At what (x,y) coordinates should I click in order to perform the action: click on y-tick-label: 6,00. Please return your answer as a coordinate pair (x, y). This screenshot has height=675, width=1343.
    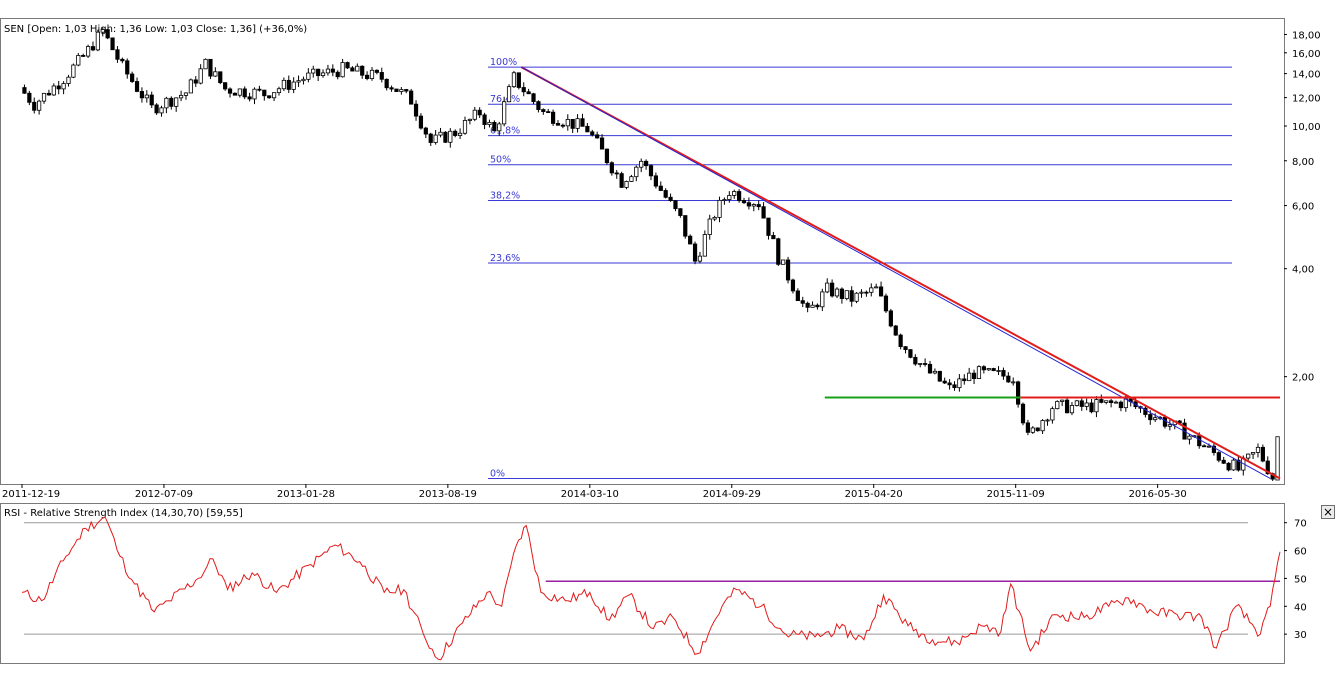
    Looking at the image, I should click on (1303, 207).